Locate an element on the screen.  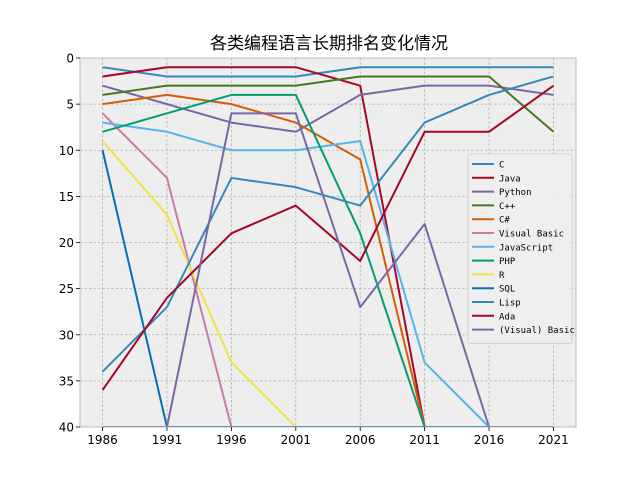
x-tick-label: 1996 is located at coordinates (231, 440).